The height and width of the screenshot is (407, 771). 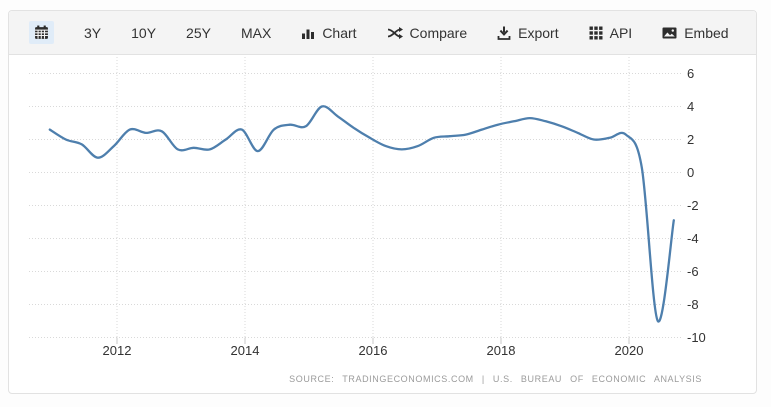 What do you see at coordinates (339, 32) in the screenshot?
I see `chart-button-label: Chart` at bounding box center [339, 32].